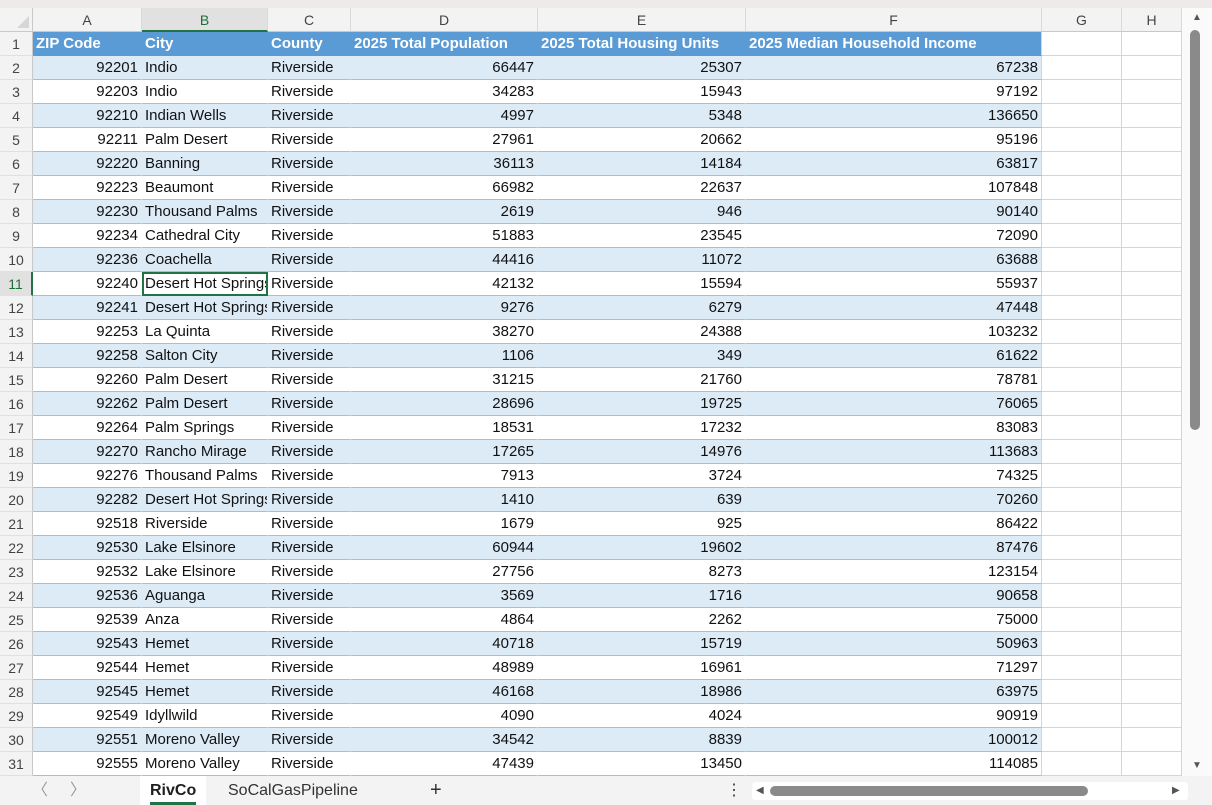 This screenshot has height=805, width=1212. What do you see at coordinates (87, 356) in the screenshot?
I see `cell-a14: 92258` at bounding box center [87, 356].